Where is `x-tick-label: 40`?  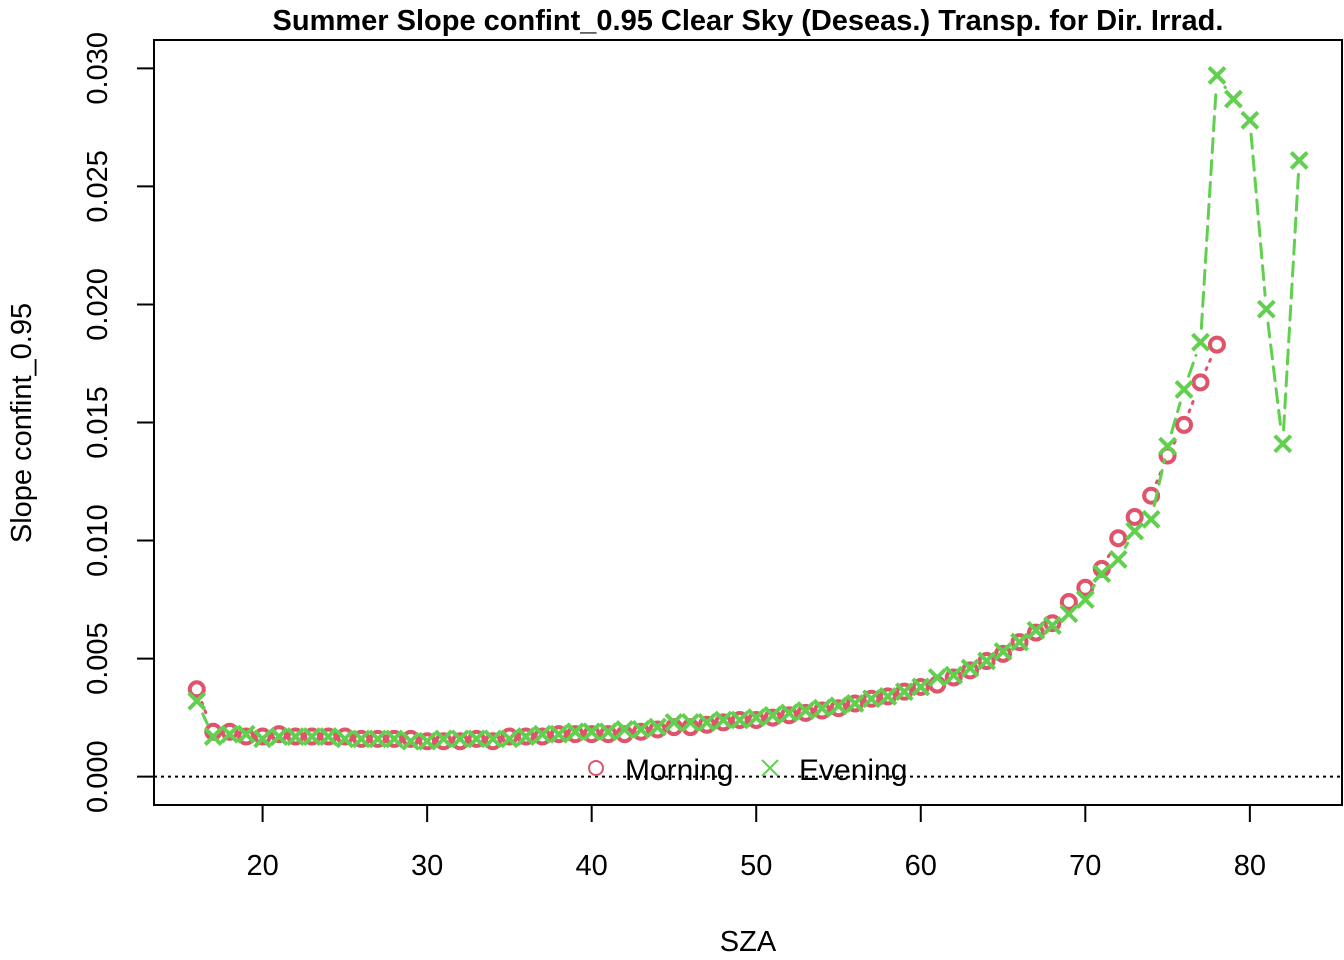 x-tick-label: 40 is located at coordinates (592, 866).